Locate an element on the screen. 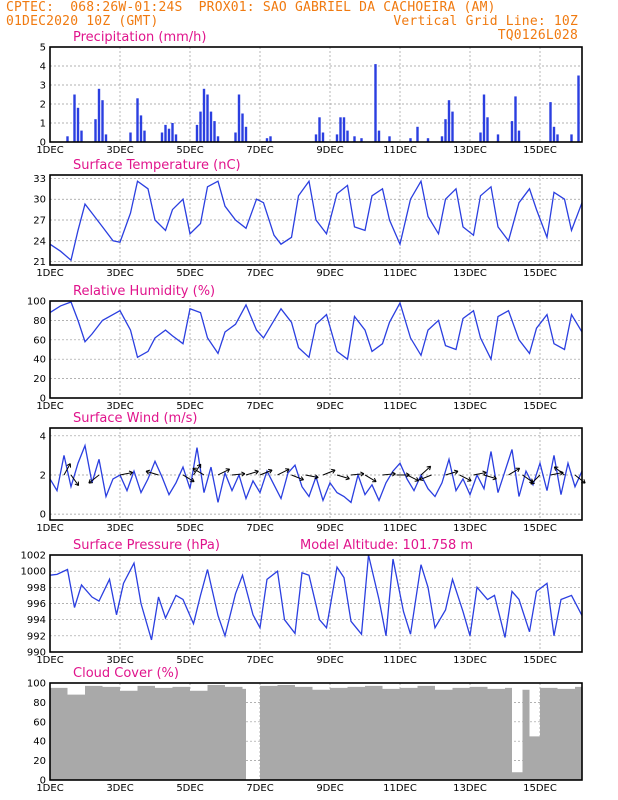  panel-title: Relative Humidity (%) is located at coordinates (144, 291).